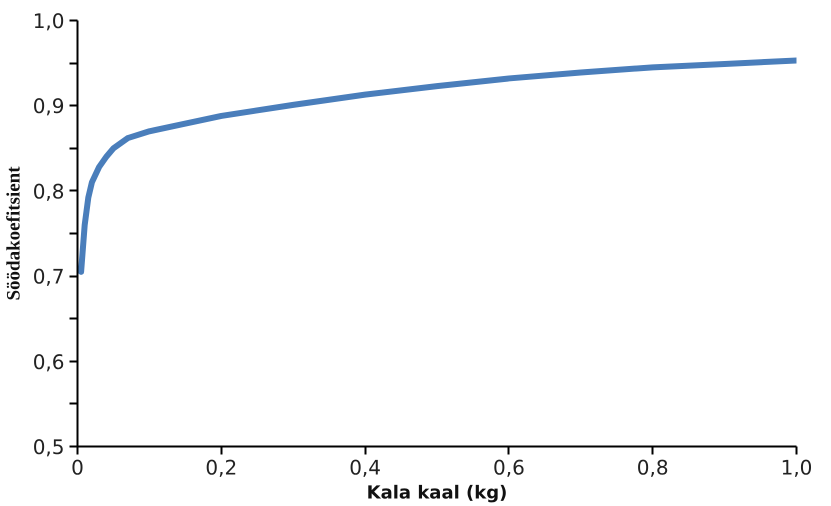  Describe the element at coordinates (652, 468) in the screenshot. I see `x-tick-label: 0,8` at that location.